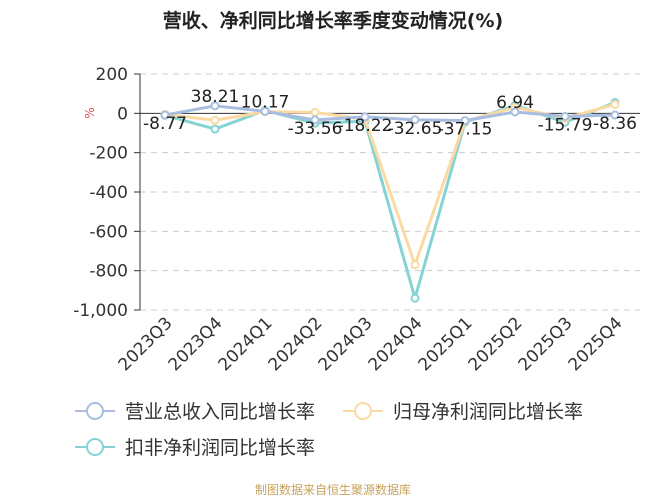  What do you see at coordinates (615, 124) in the screenshot?
I see `data-label: -8.36` at bounding box center [615, 124].